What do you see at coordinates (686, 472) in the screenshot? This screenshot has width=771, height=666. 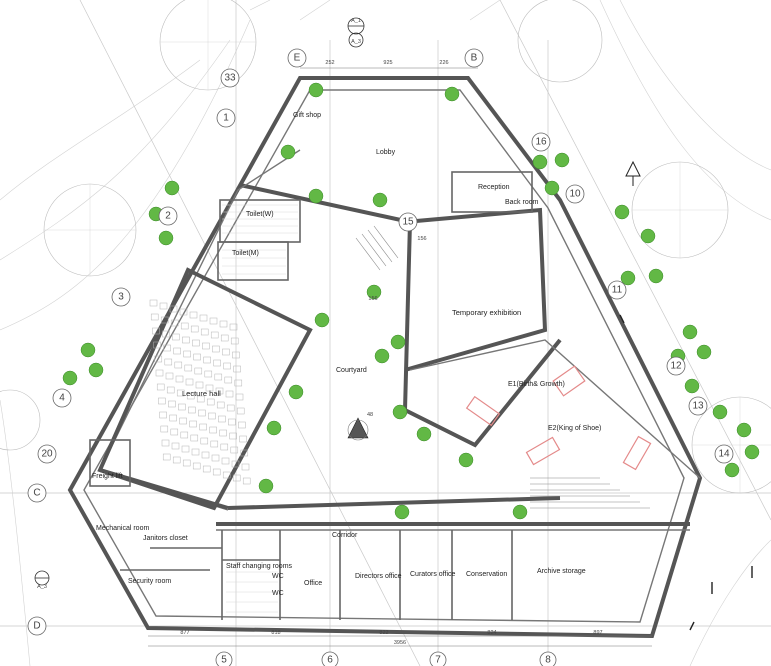 I see `site-markers` at bounding box center [686, 472].